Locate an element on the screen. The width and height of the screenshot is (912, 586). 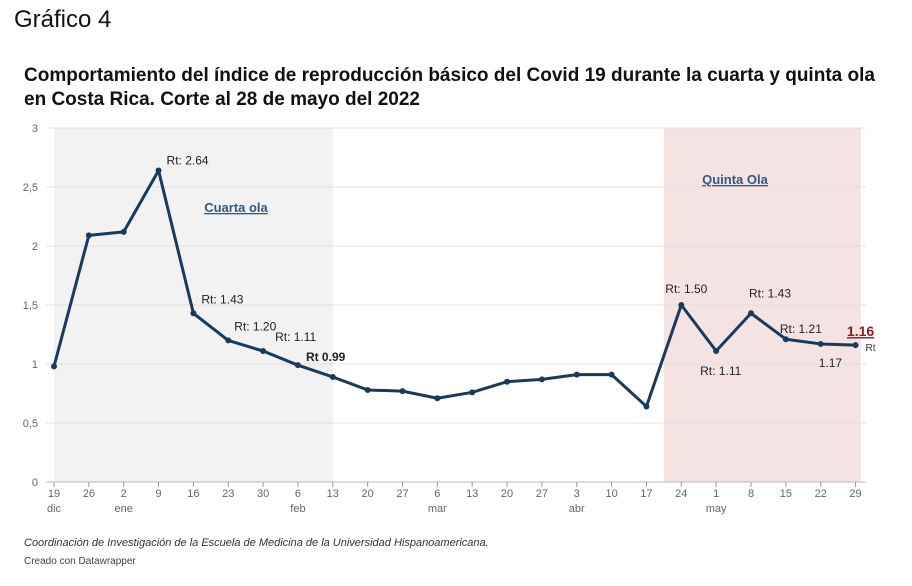
region-label: Quinta Ola is located at coordinates (735, 179).